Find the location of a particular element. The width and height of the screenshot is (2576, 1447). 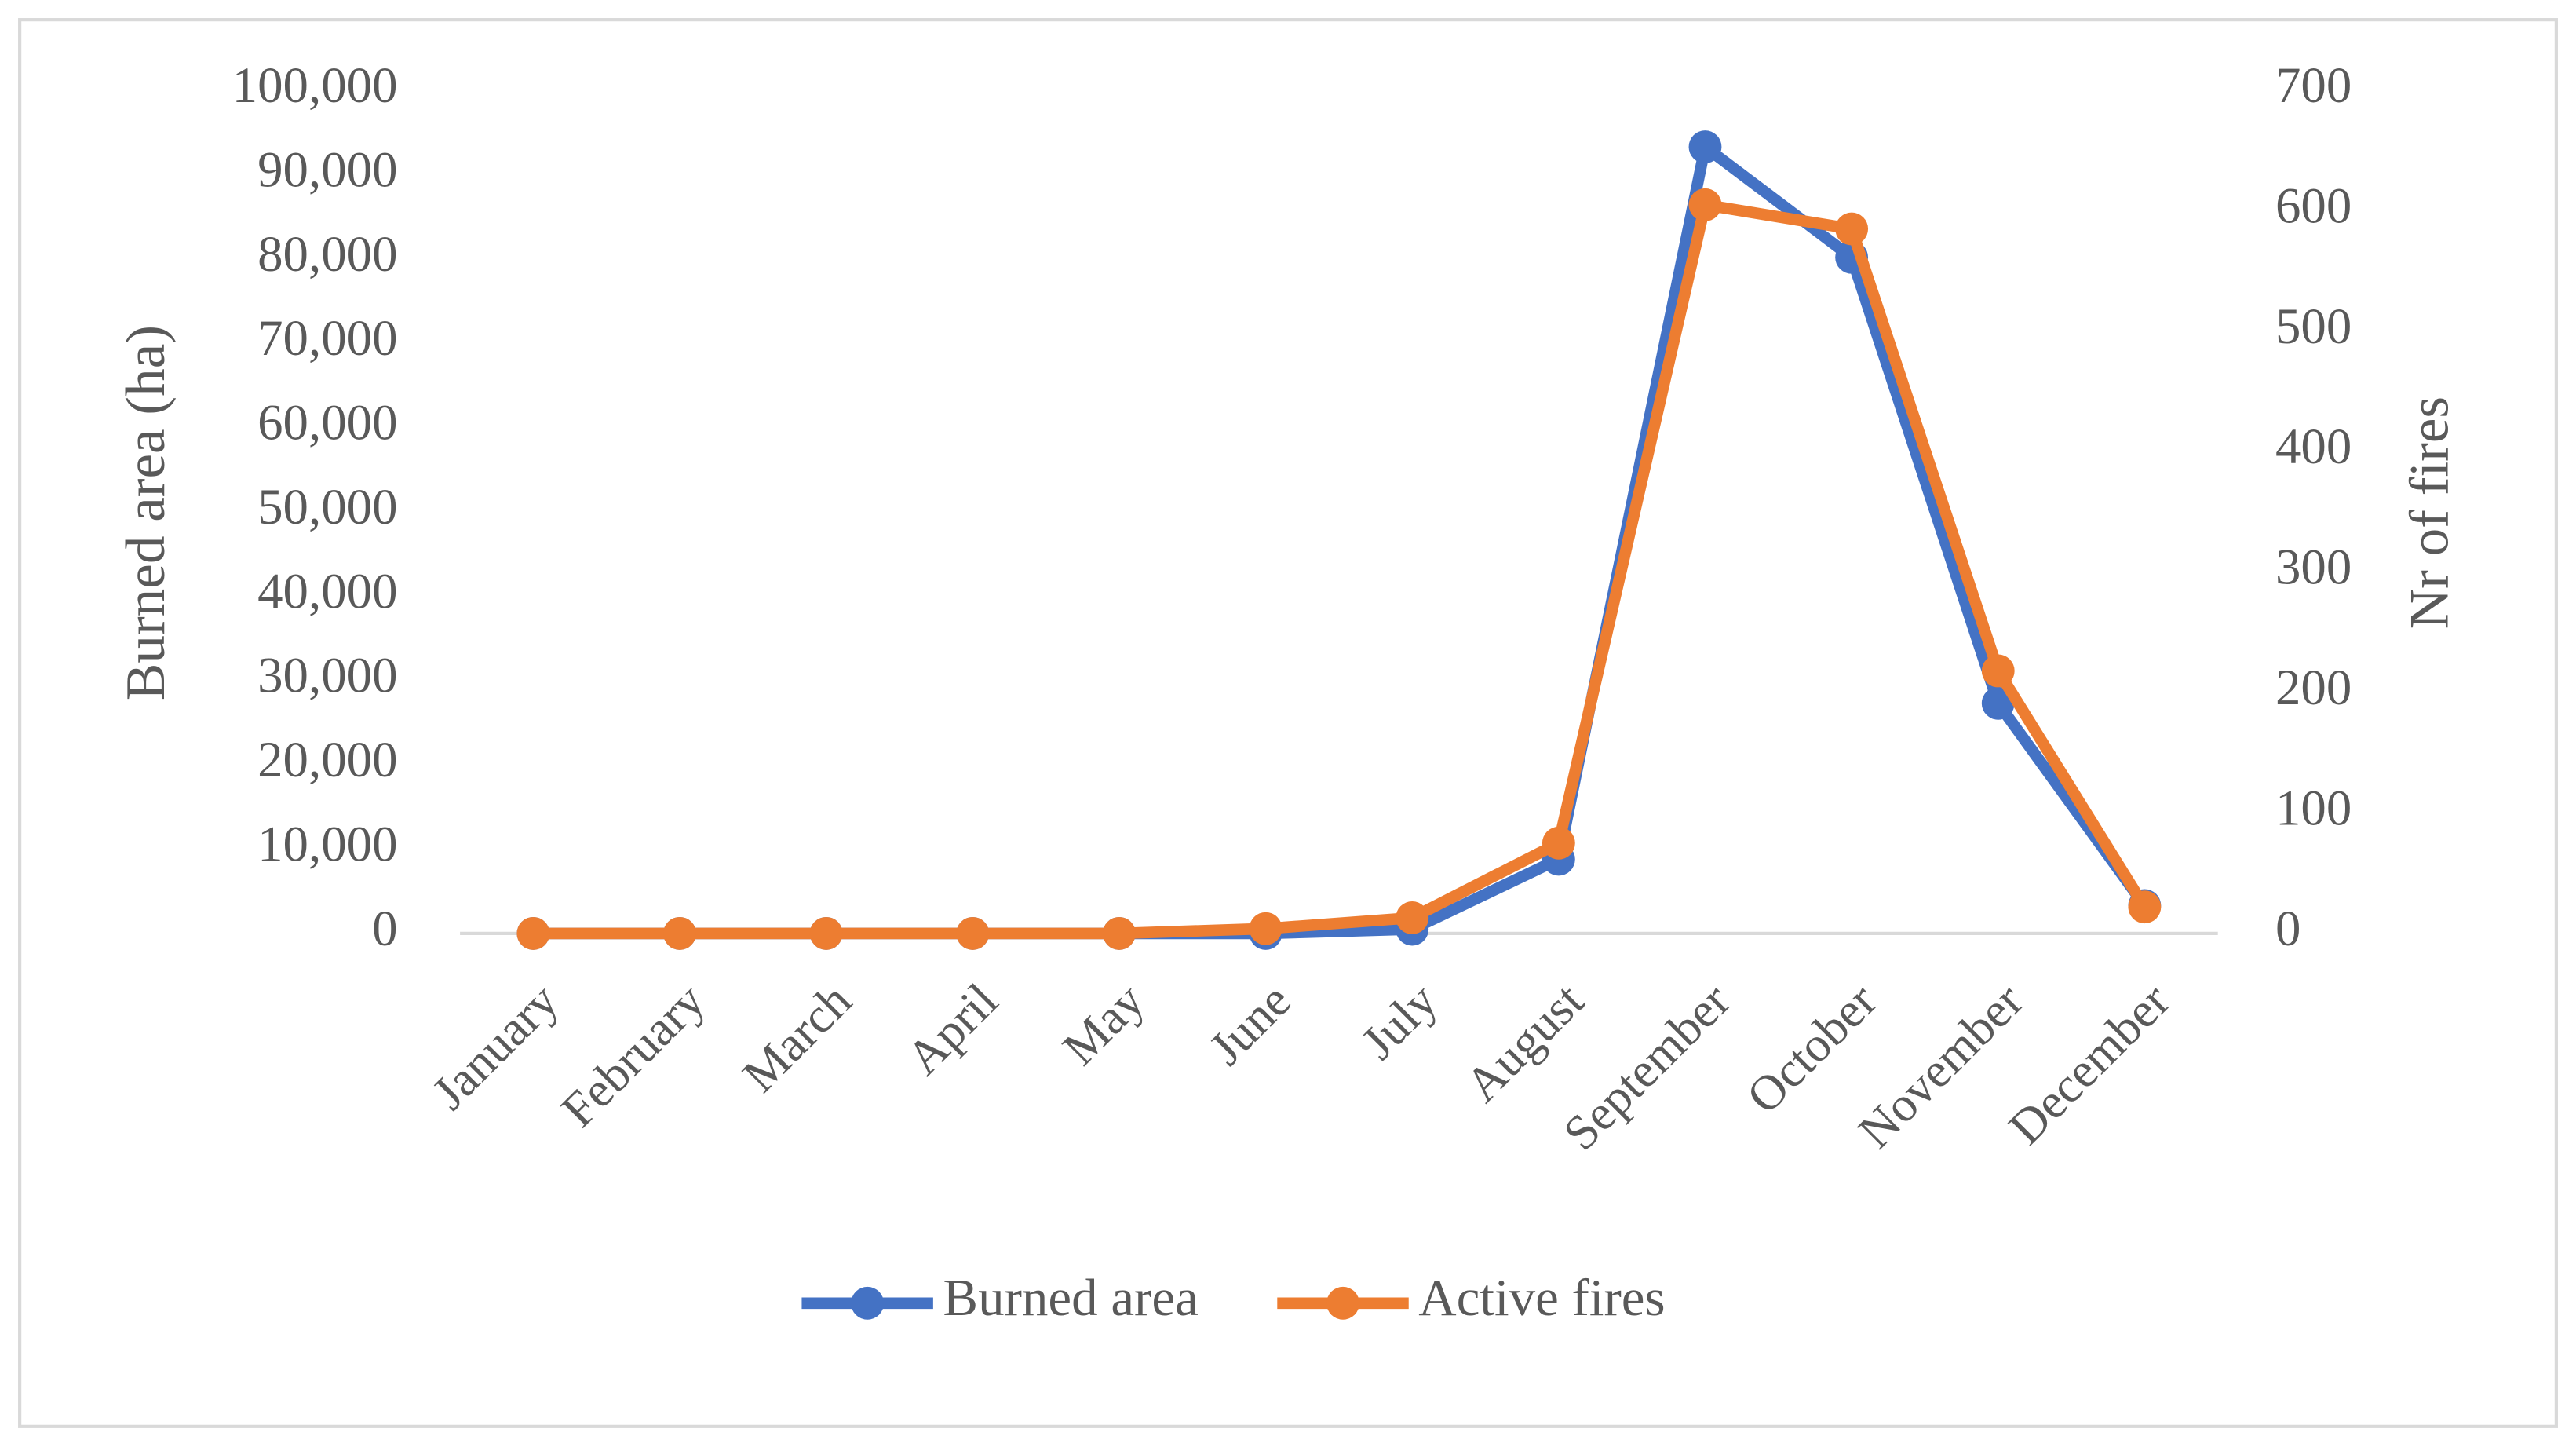

legend-label: Burned area is located at coordinates (1070, 1298).